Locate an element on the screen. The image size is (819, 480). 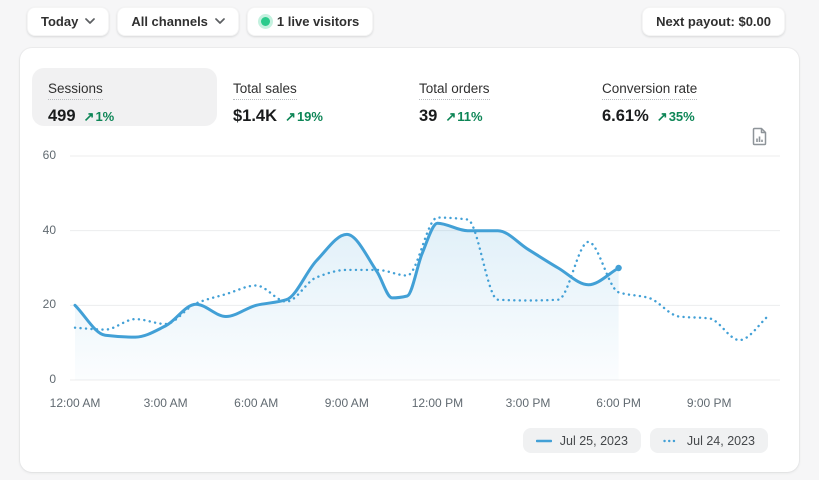
legend-line-sample-solid is located at coordinates (543, 440).